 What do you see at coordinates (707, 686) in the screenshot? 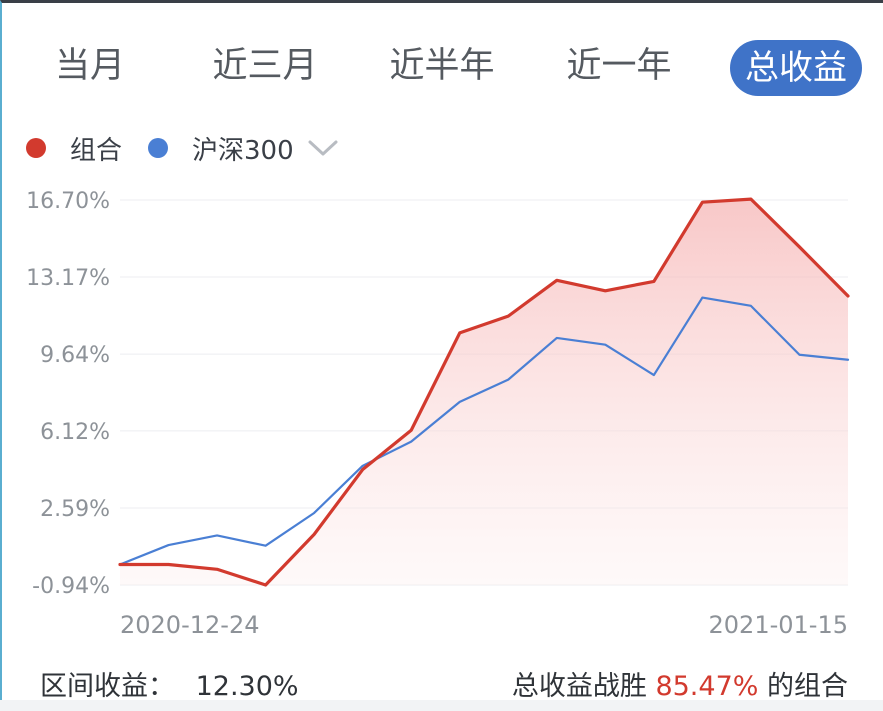
I see `beat-value: 85.47%` at bounding box center [707, 686].